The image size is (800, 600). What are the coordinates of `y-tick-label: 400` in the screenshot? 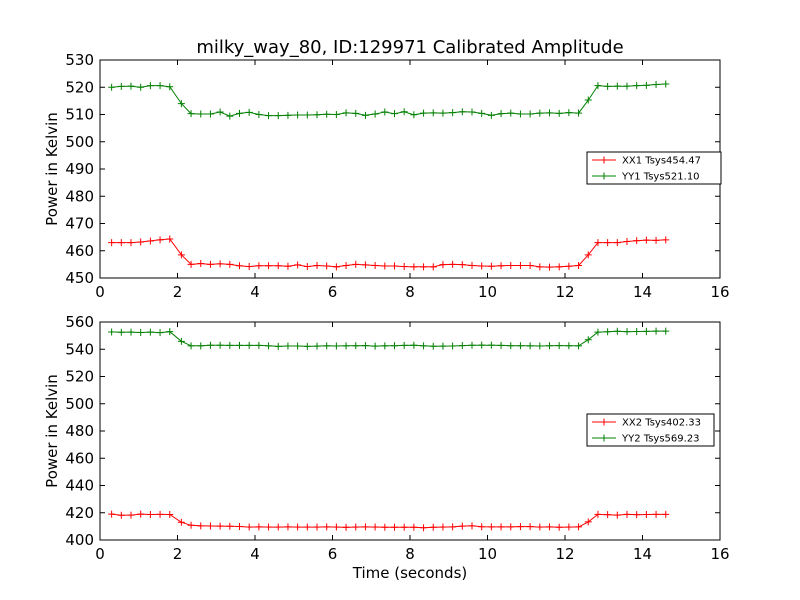 It's located at (79, 540).